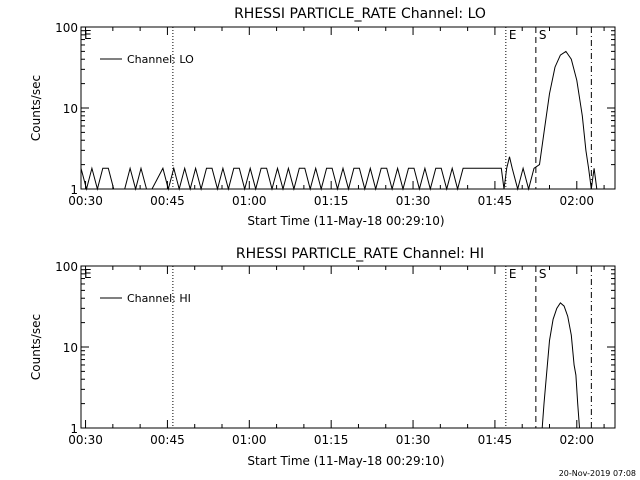  I want to click on legend: Channel: LO, so click(147, 59).